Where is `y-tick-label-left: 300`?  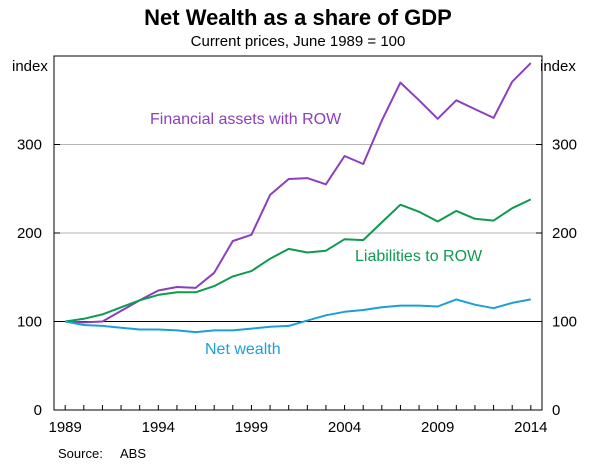 y-tick-label-left: 300 is located at coordinates (29, 145).